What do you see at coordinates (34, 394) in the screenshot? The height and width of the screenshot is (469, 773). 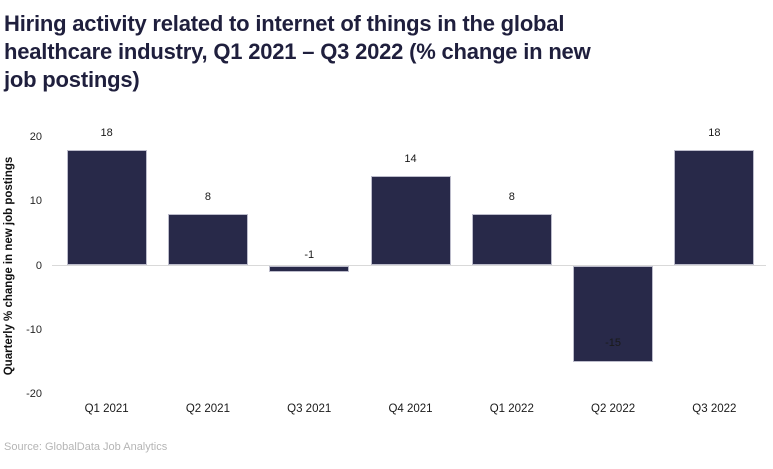 I see `y-tick-label: -20` at bounding box center [34, 394].